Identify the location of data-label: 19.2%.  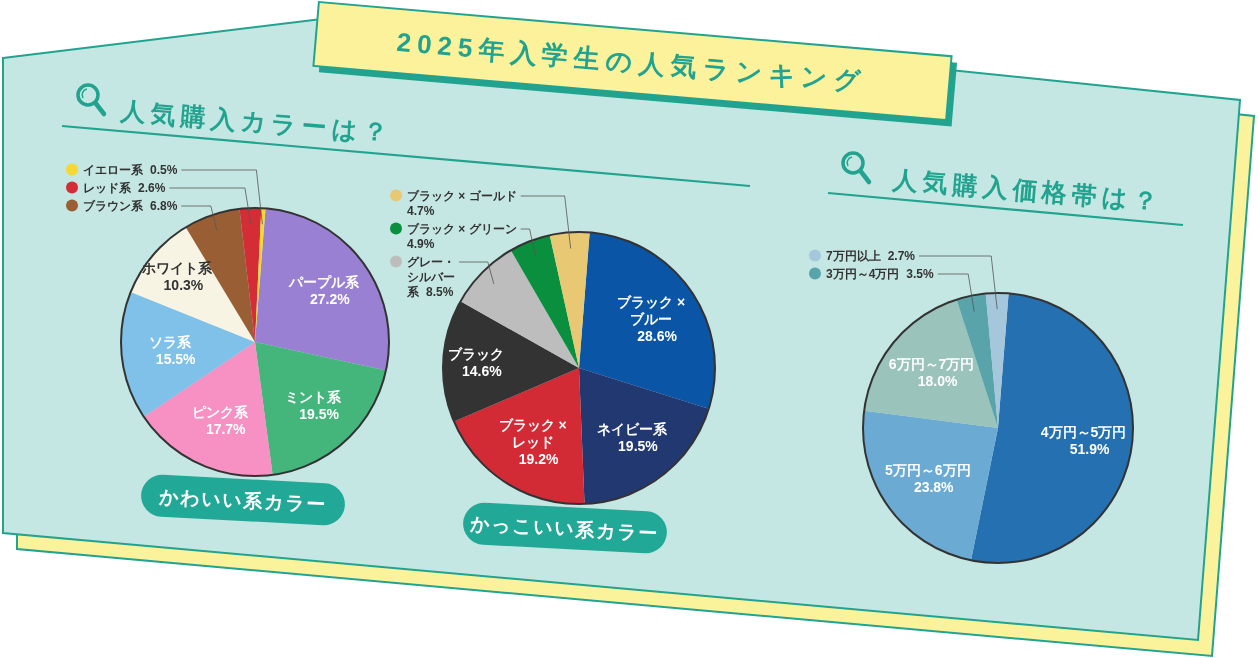
(538, 458).